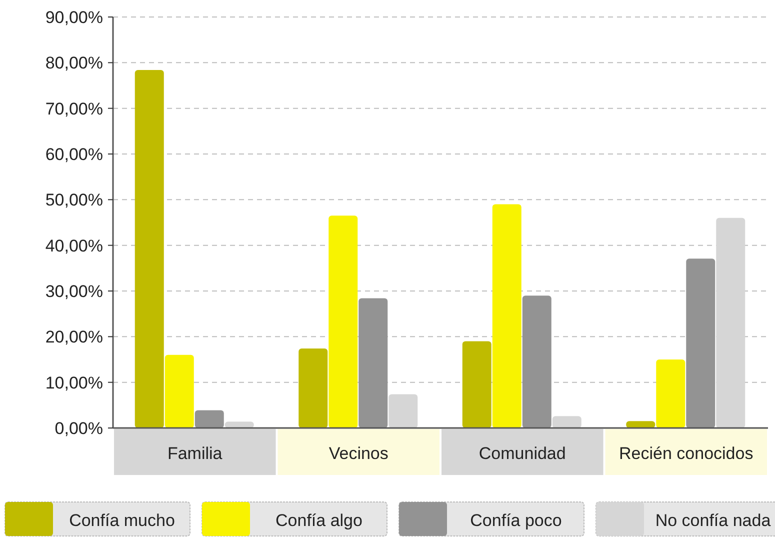 The width and height of the screenshot is (775, 538). What do you see at coordinates (74, 108) in the screenshot?
I see `y-tick-label: 70,00%` at bounding box center [74, 108].